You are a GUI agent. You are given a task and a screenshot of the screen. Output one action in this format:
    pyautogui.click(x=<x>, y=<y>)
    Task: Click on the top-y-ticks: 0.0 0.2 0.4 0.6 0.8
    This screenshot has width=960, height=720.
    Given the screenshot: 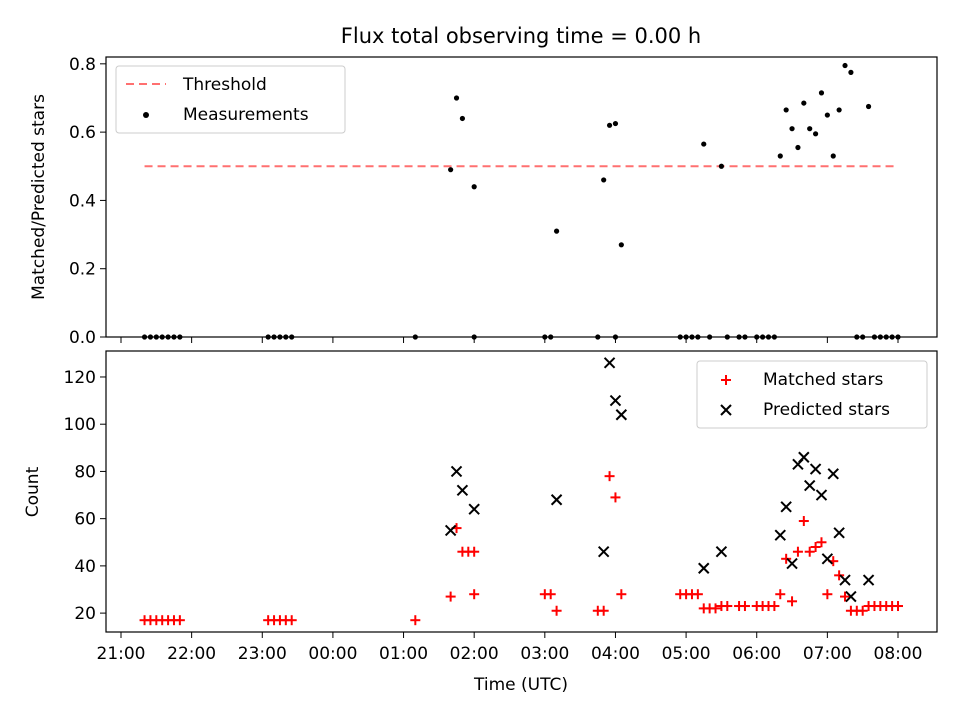 What is the action you would take?
    pyautogui.click(x=87, y=201)
    